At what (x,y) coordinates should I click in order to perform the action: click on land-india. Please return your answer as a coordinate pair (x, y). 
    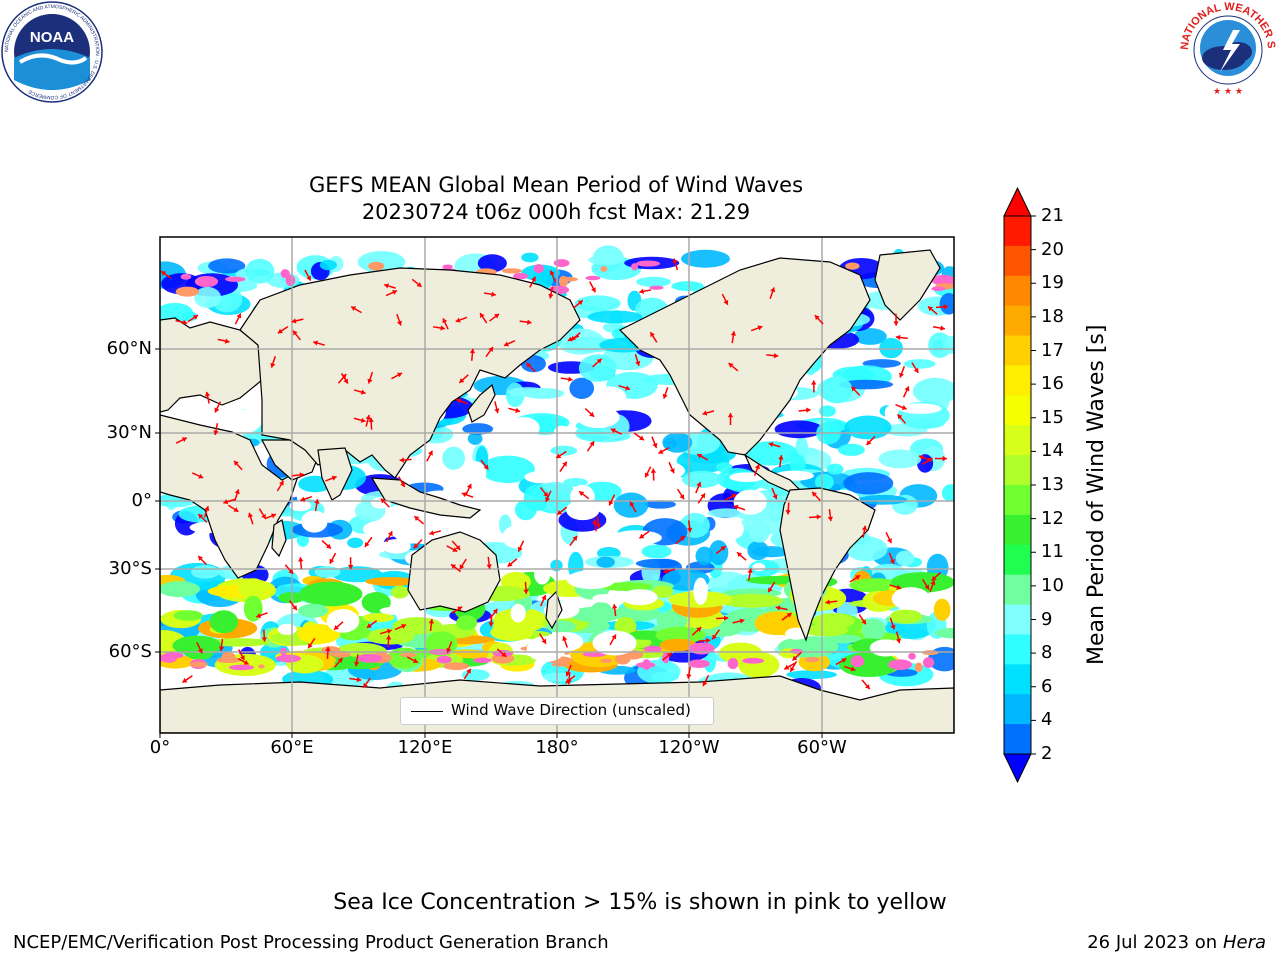
    Looking at the image, I should click on (335, 474).